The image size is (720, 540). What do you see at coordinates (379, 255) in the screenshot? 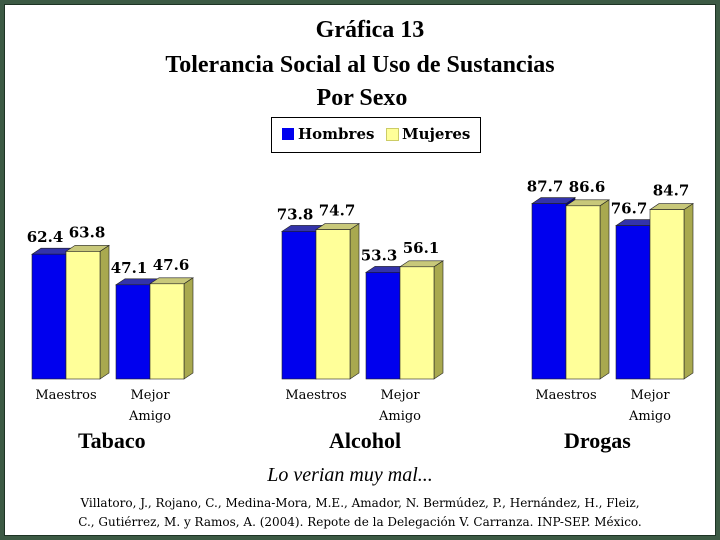
I see `data-label-alcohol-mejor-amigo-hombres: 53.3` at bounding box center [379, 255].